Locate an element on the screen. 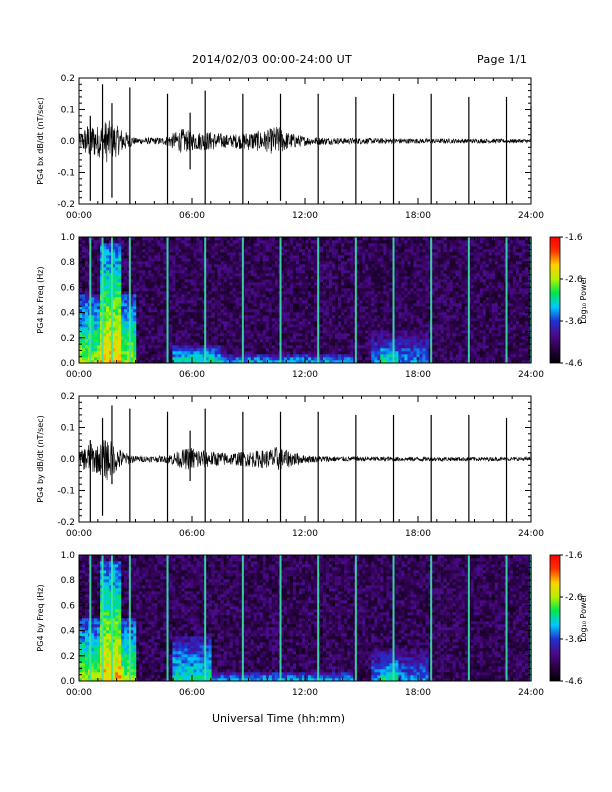  y-axis-label: PG4 bx Freq (Hz) is located at coordinates (40, 299).